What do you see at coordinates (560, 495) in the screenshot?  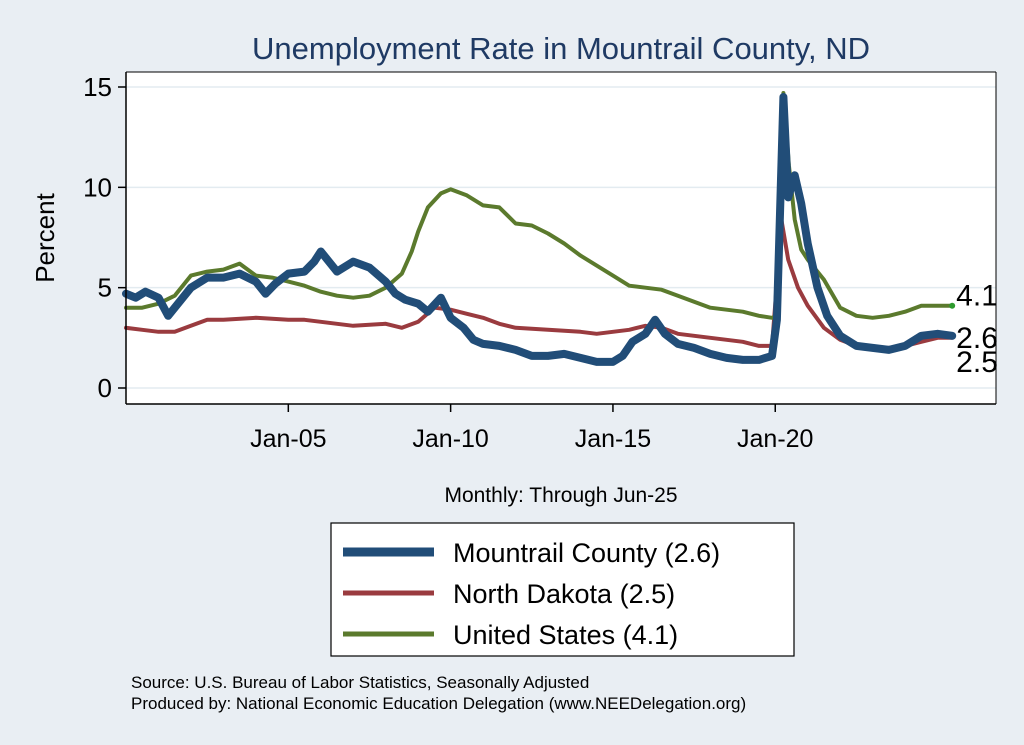 I see `x-axis-label: Monthly: Through Jun-25` at bounding box center [560, 495].